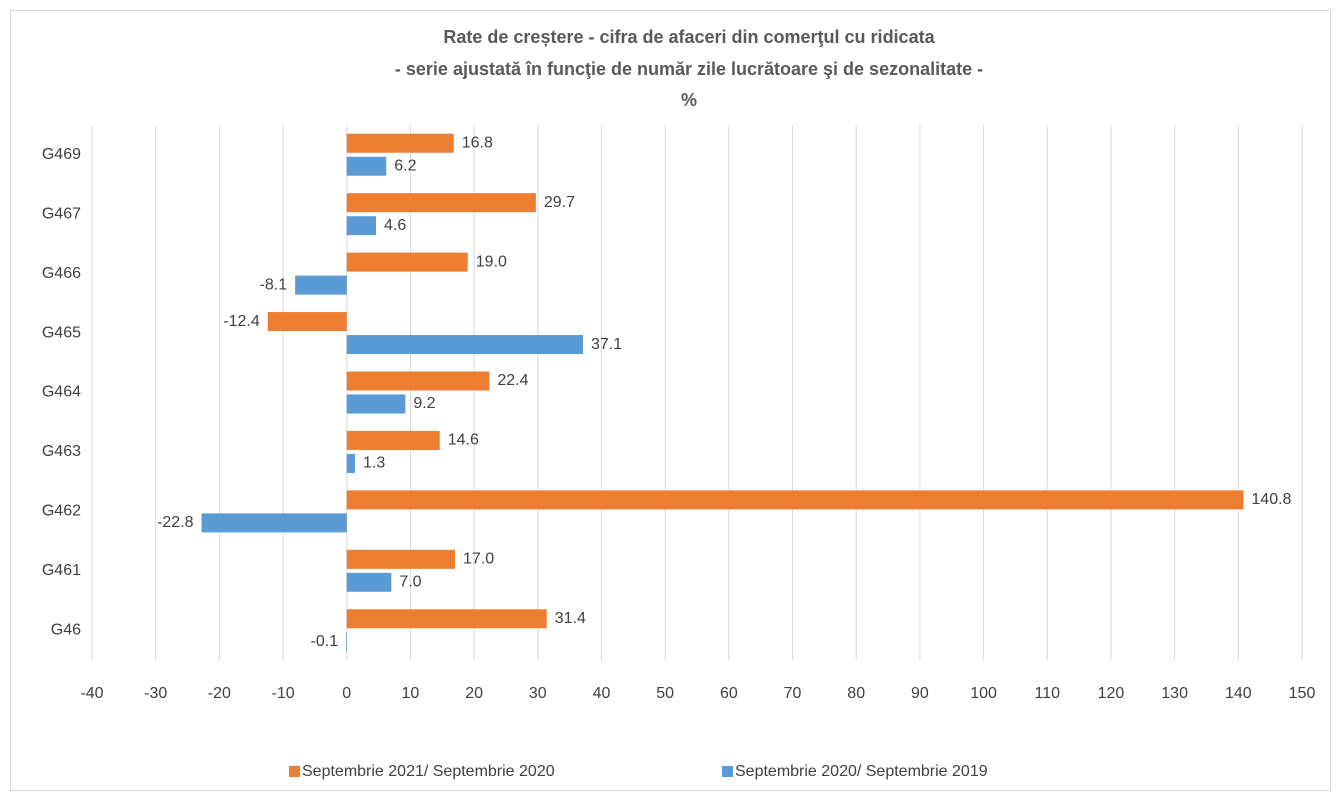 The width and height of the screenshot is (1341, 800). I want to click on data-label: 16.8, so click(477, 142).